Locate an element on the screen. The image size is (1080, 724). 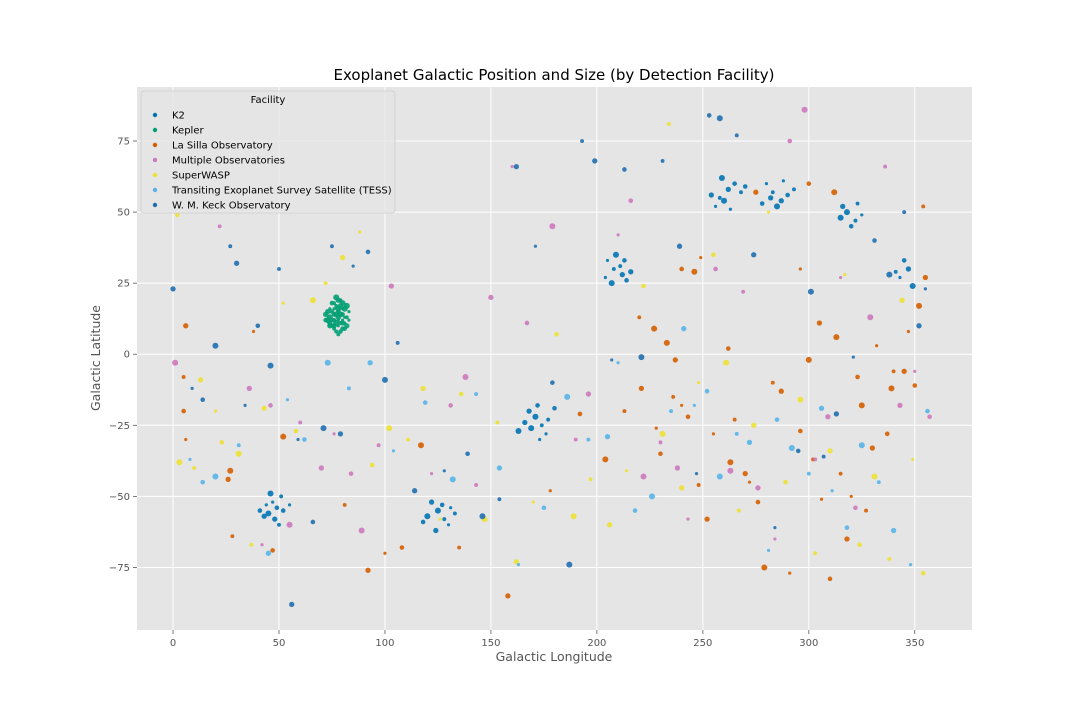
x-tick-label: 250 is located at coordinates (702, 643).